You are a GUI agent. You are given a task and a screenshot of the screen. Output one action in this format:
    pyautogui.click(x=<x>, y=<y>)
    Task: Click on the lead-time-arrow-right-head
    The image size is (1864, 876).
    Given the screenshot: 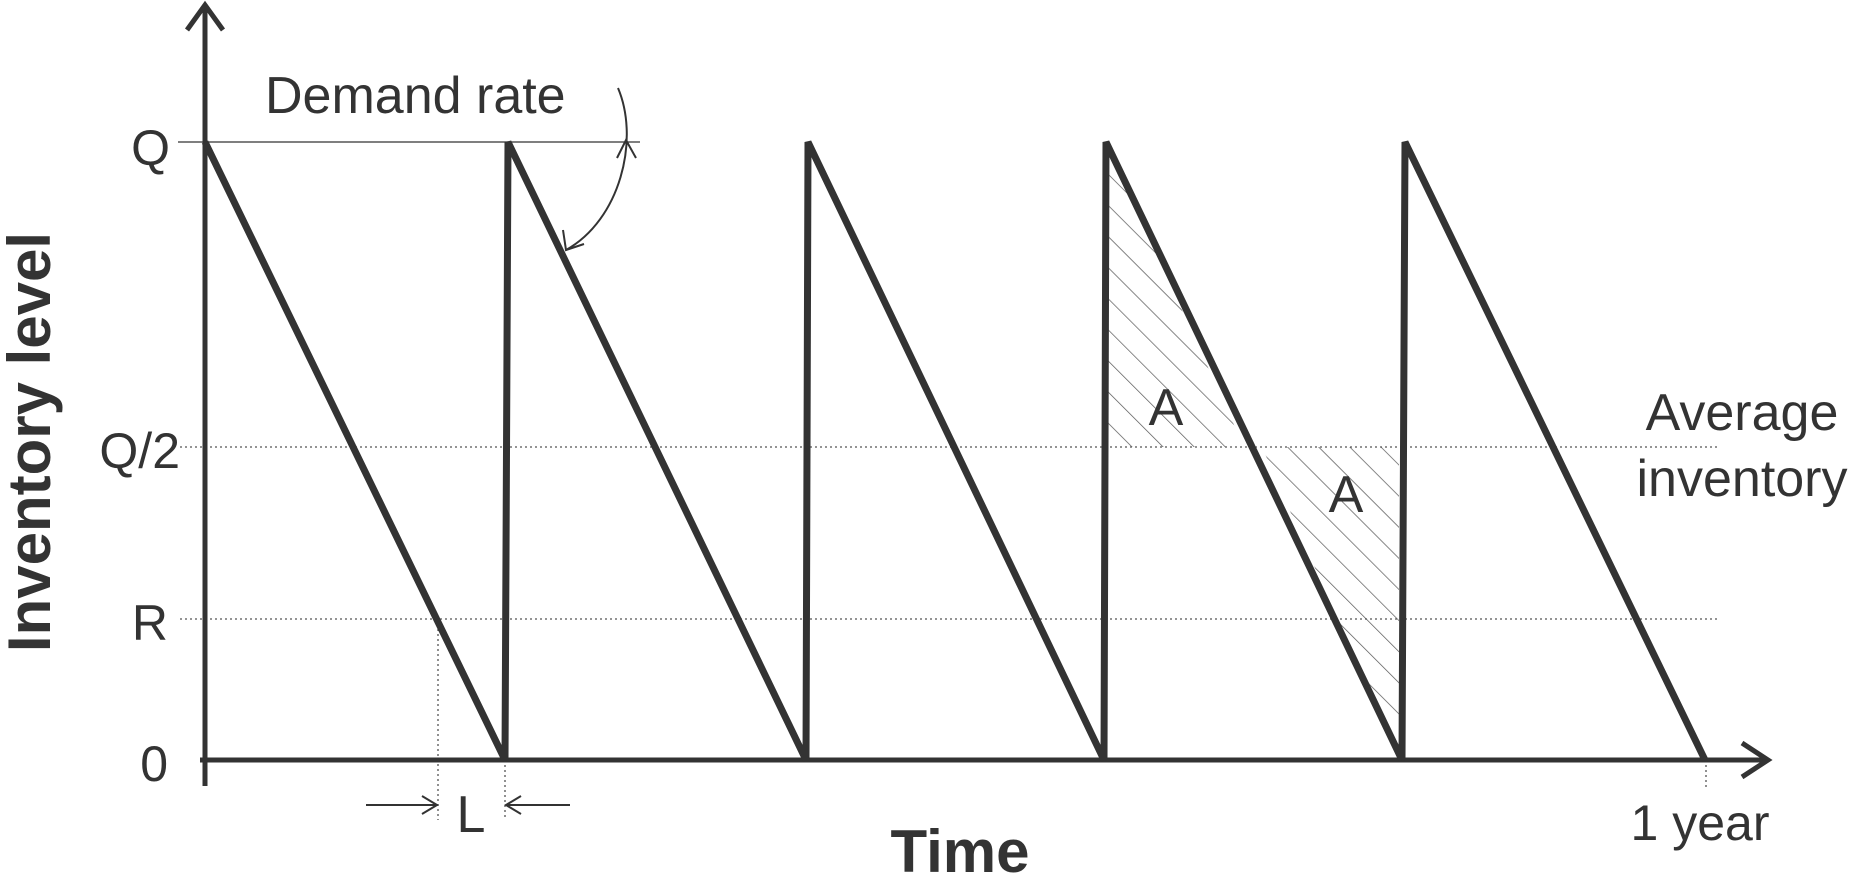 What is the action you would take?
    pyautogui.click(x=513, y=805)
    